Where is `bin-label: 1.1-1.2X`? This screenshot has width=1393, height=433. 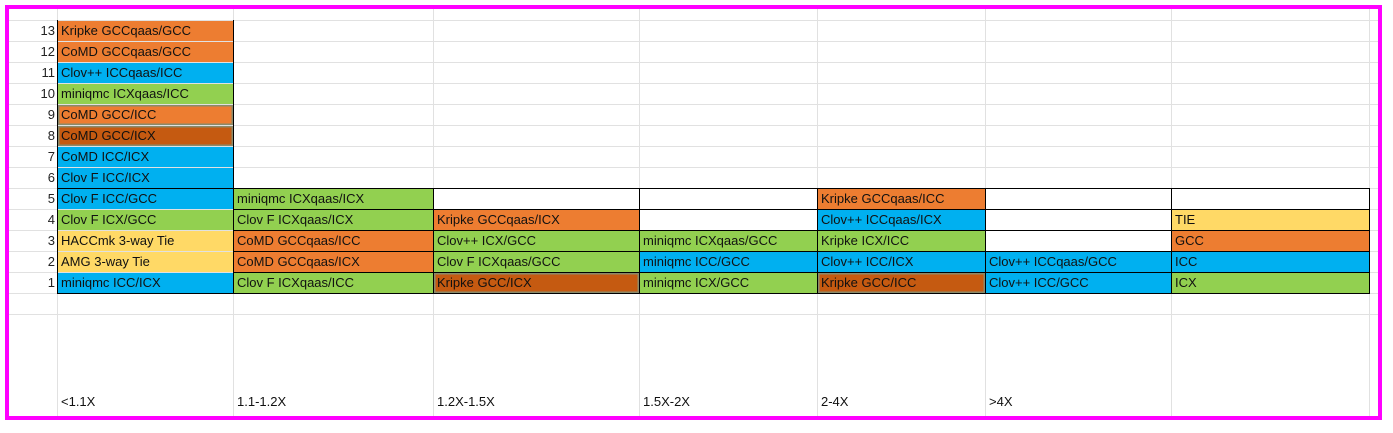 bin-label: 1.1-1.2X is located at coordinates (262, 401).